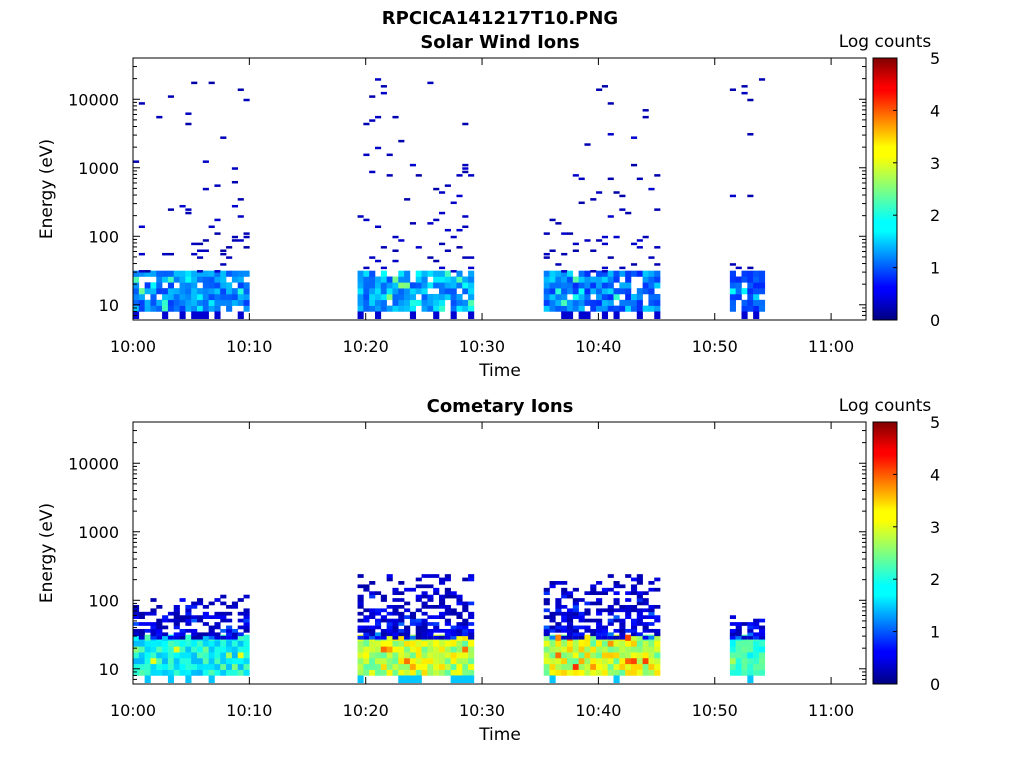 The width and height of the screenshot is (1024, 768). I want to click on x-tick-label: 10:40, so click(598, 710).